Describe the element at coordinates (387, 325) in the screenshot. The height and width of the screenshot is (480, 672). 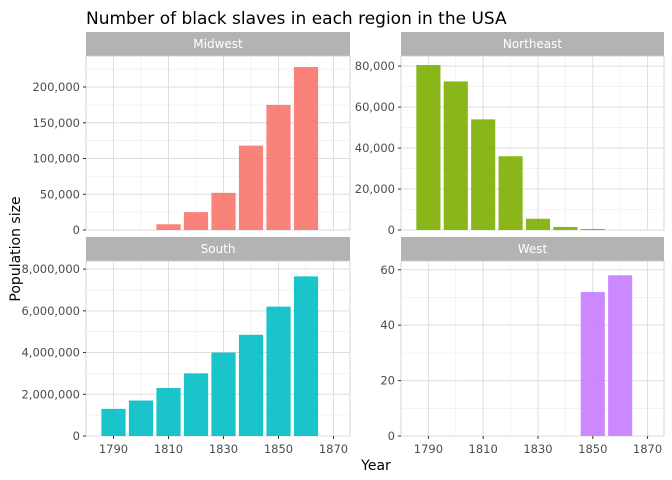
I see `y-tick-label: 40` at that location.